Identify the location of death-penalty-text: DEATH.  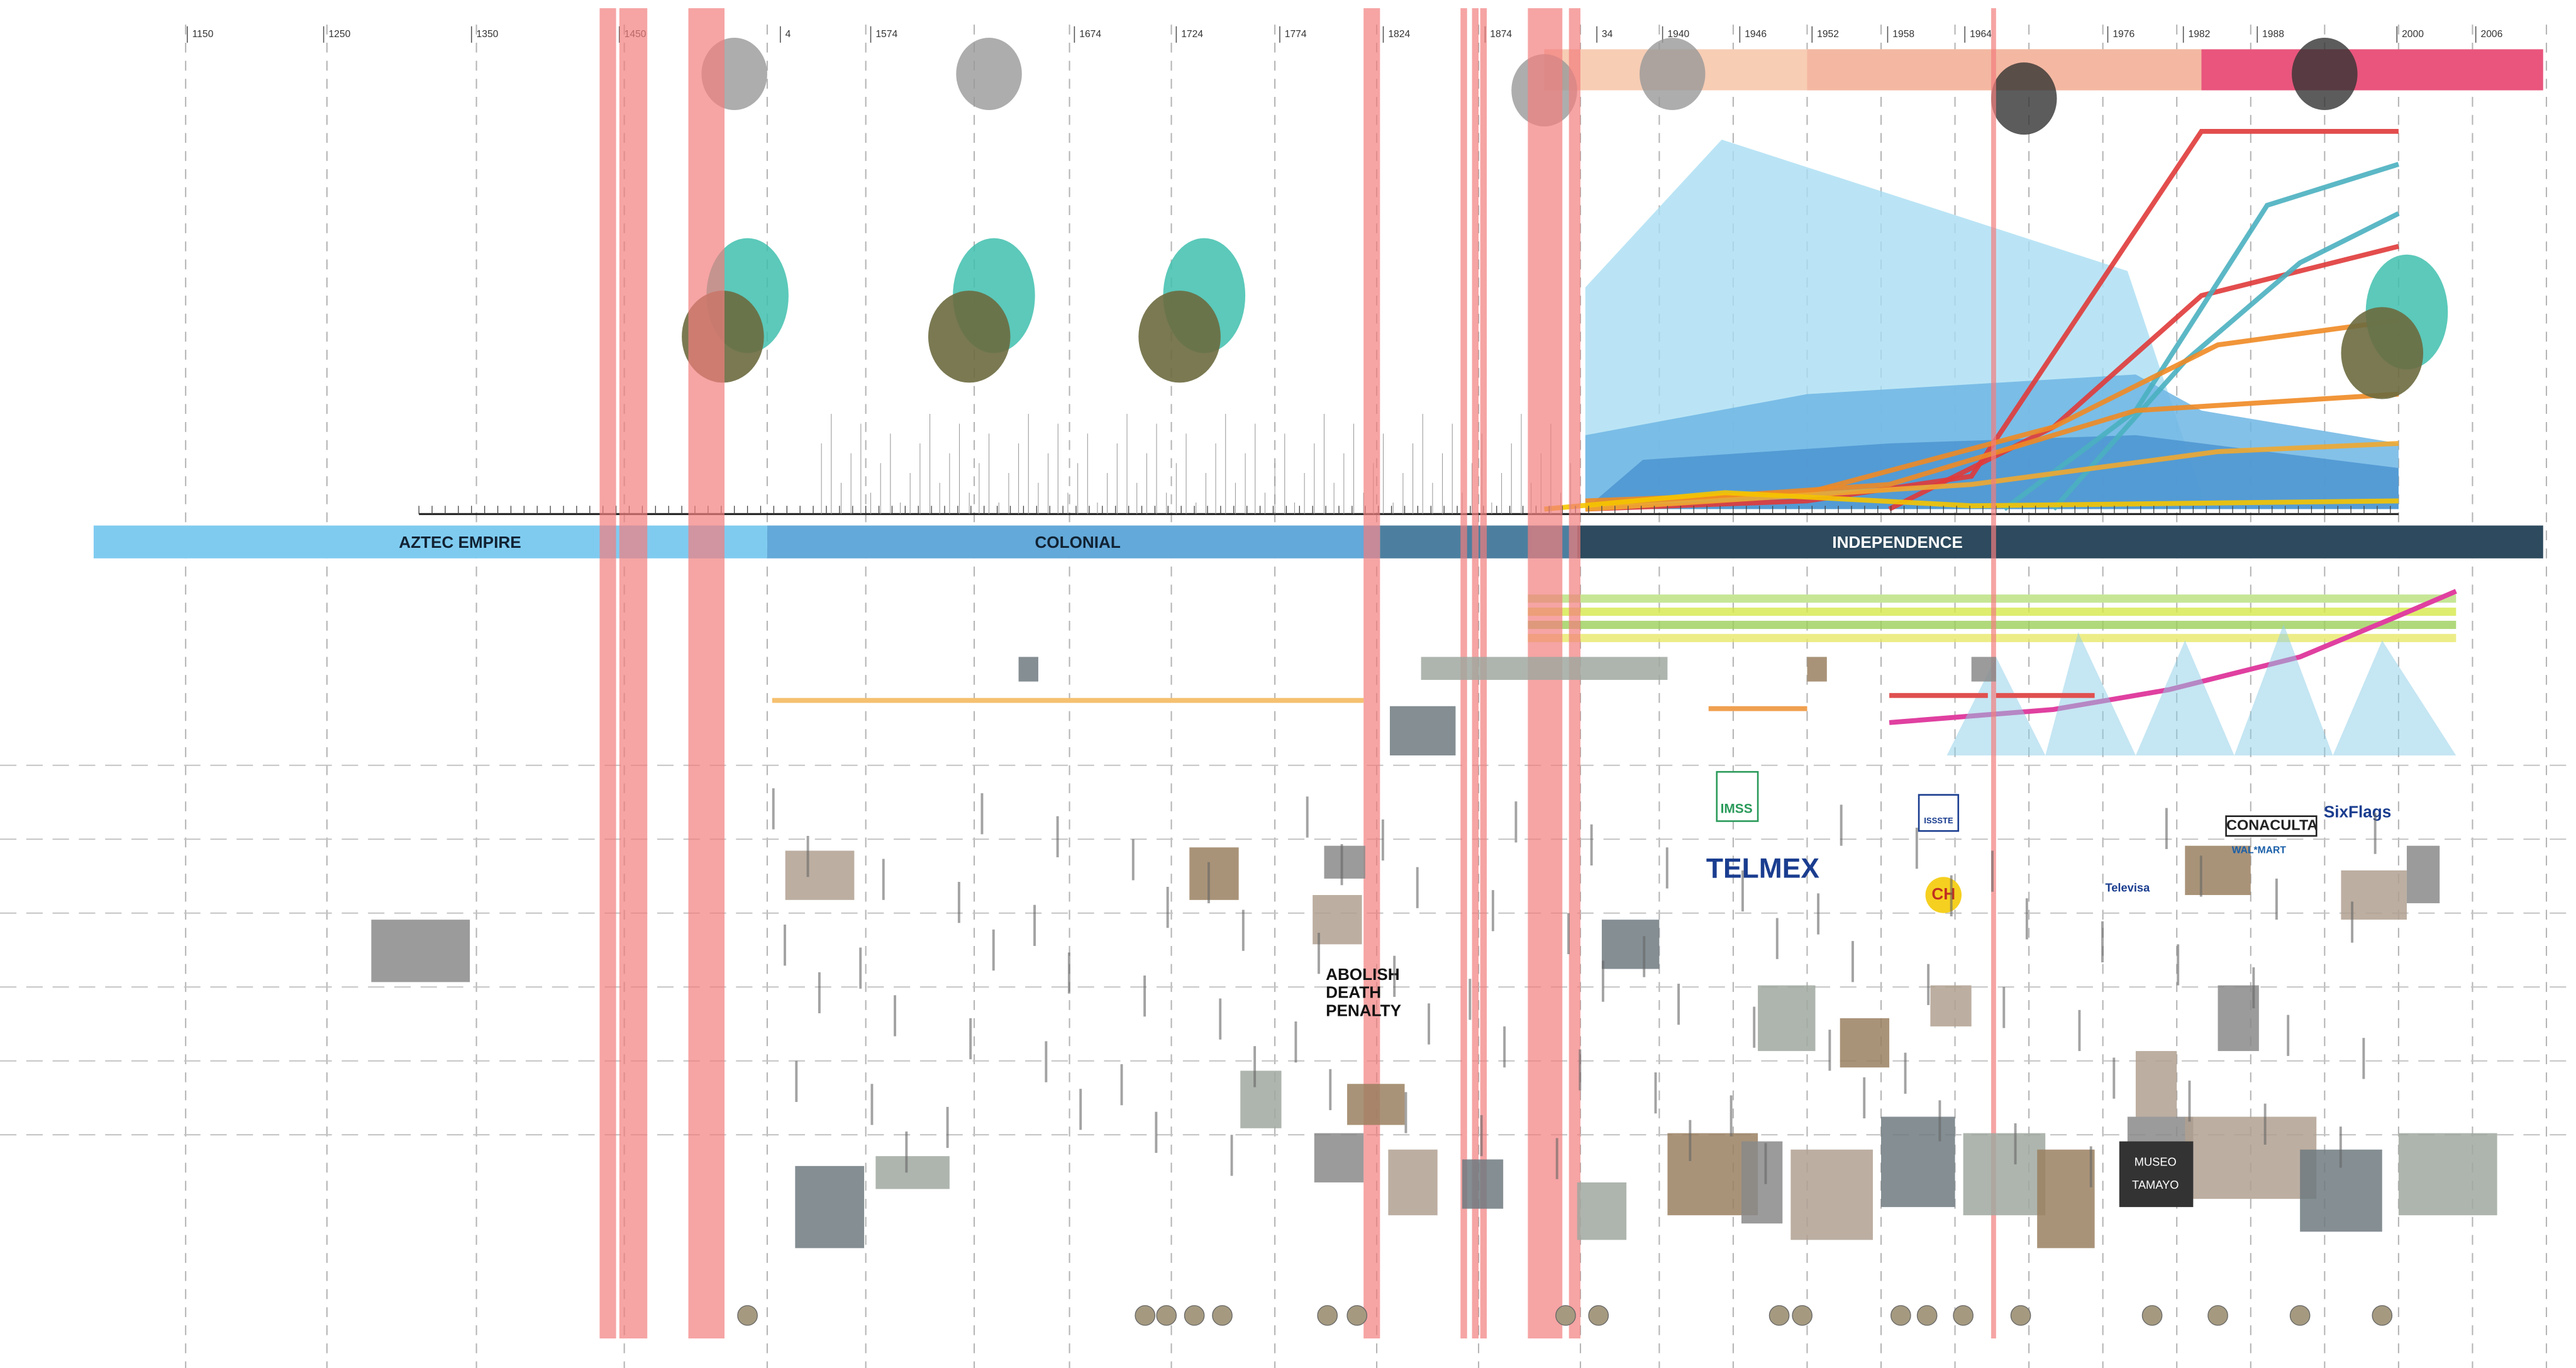
(1353, 992).